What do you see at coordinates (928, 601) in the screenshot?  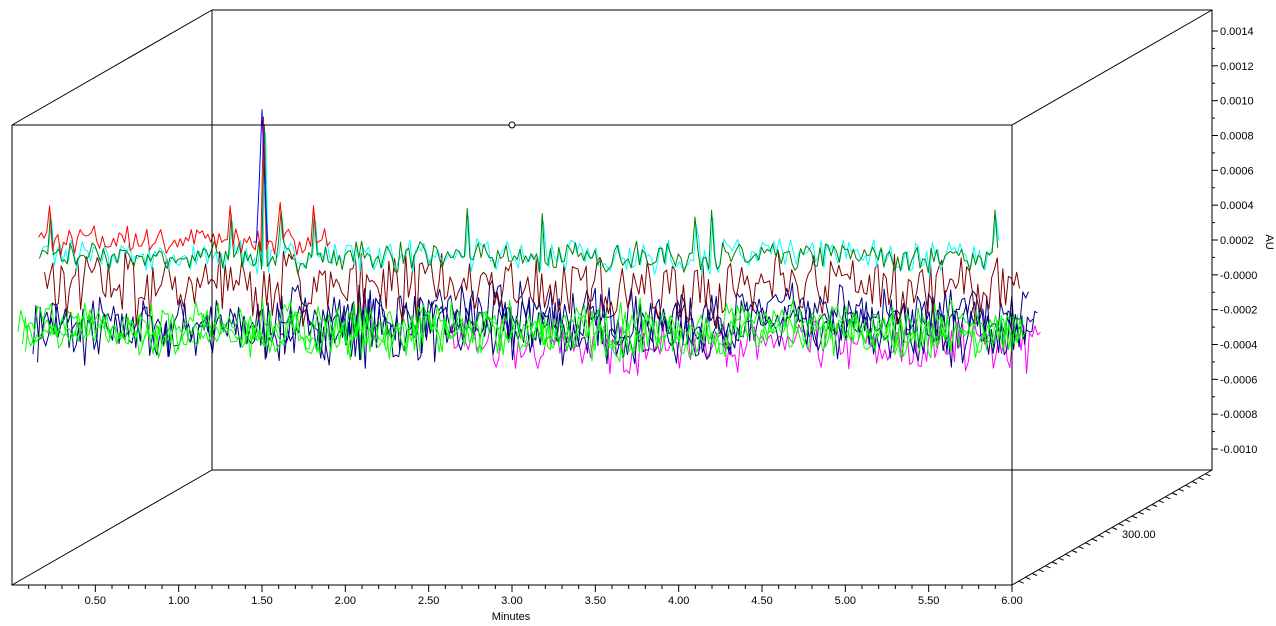 I see `x-tick-label: 5.50` at bounding box center [928, 601].